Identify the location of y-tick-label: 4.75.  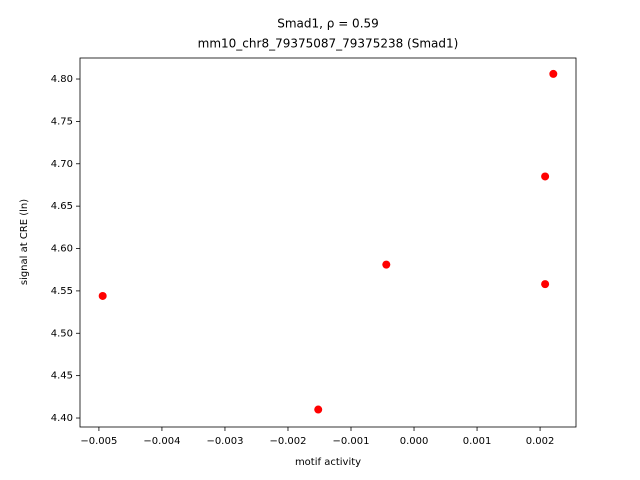
(62, 121).